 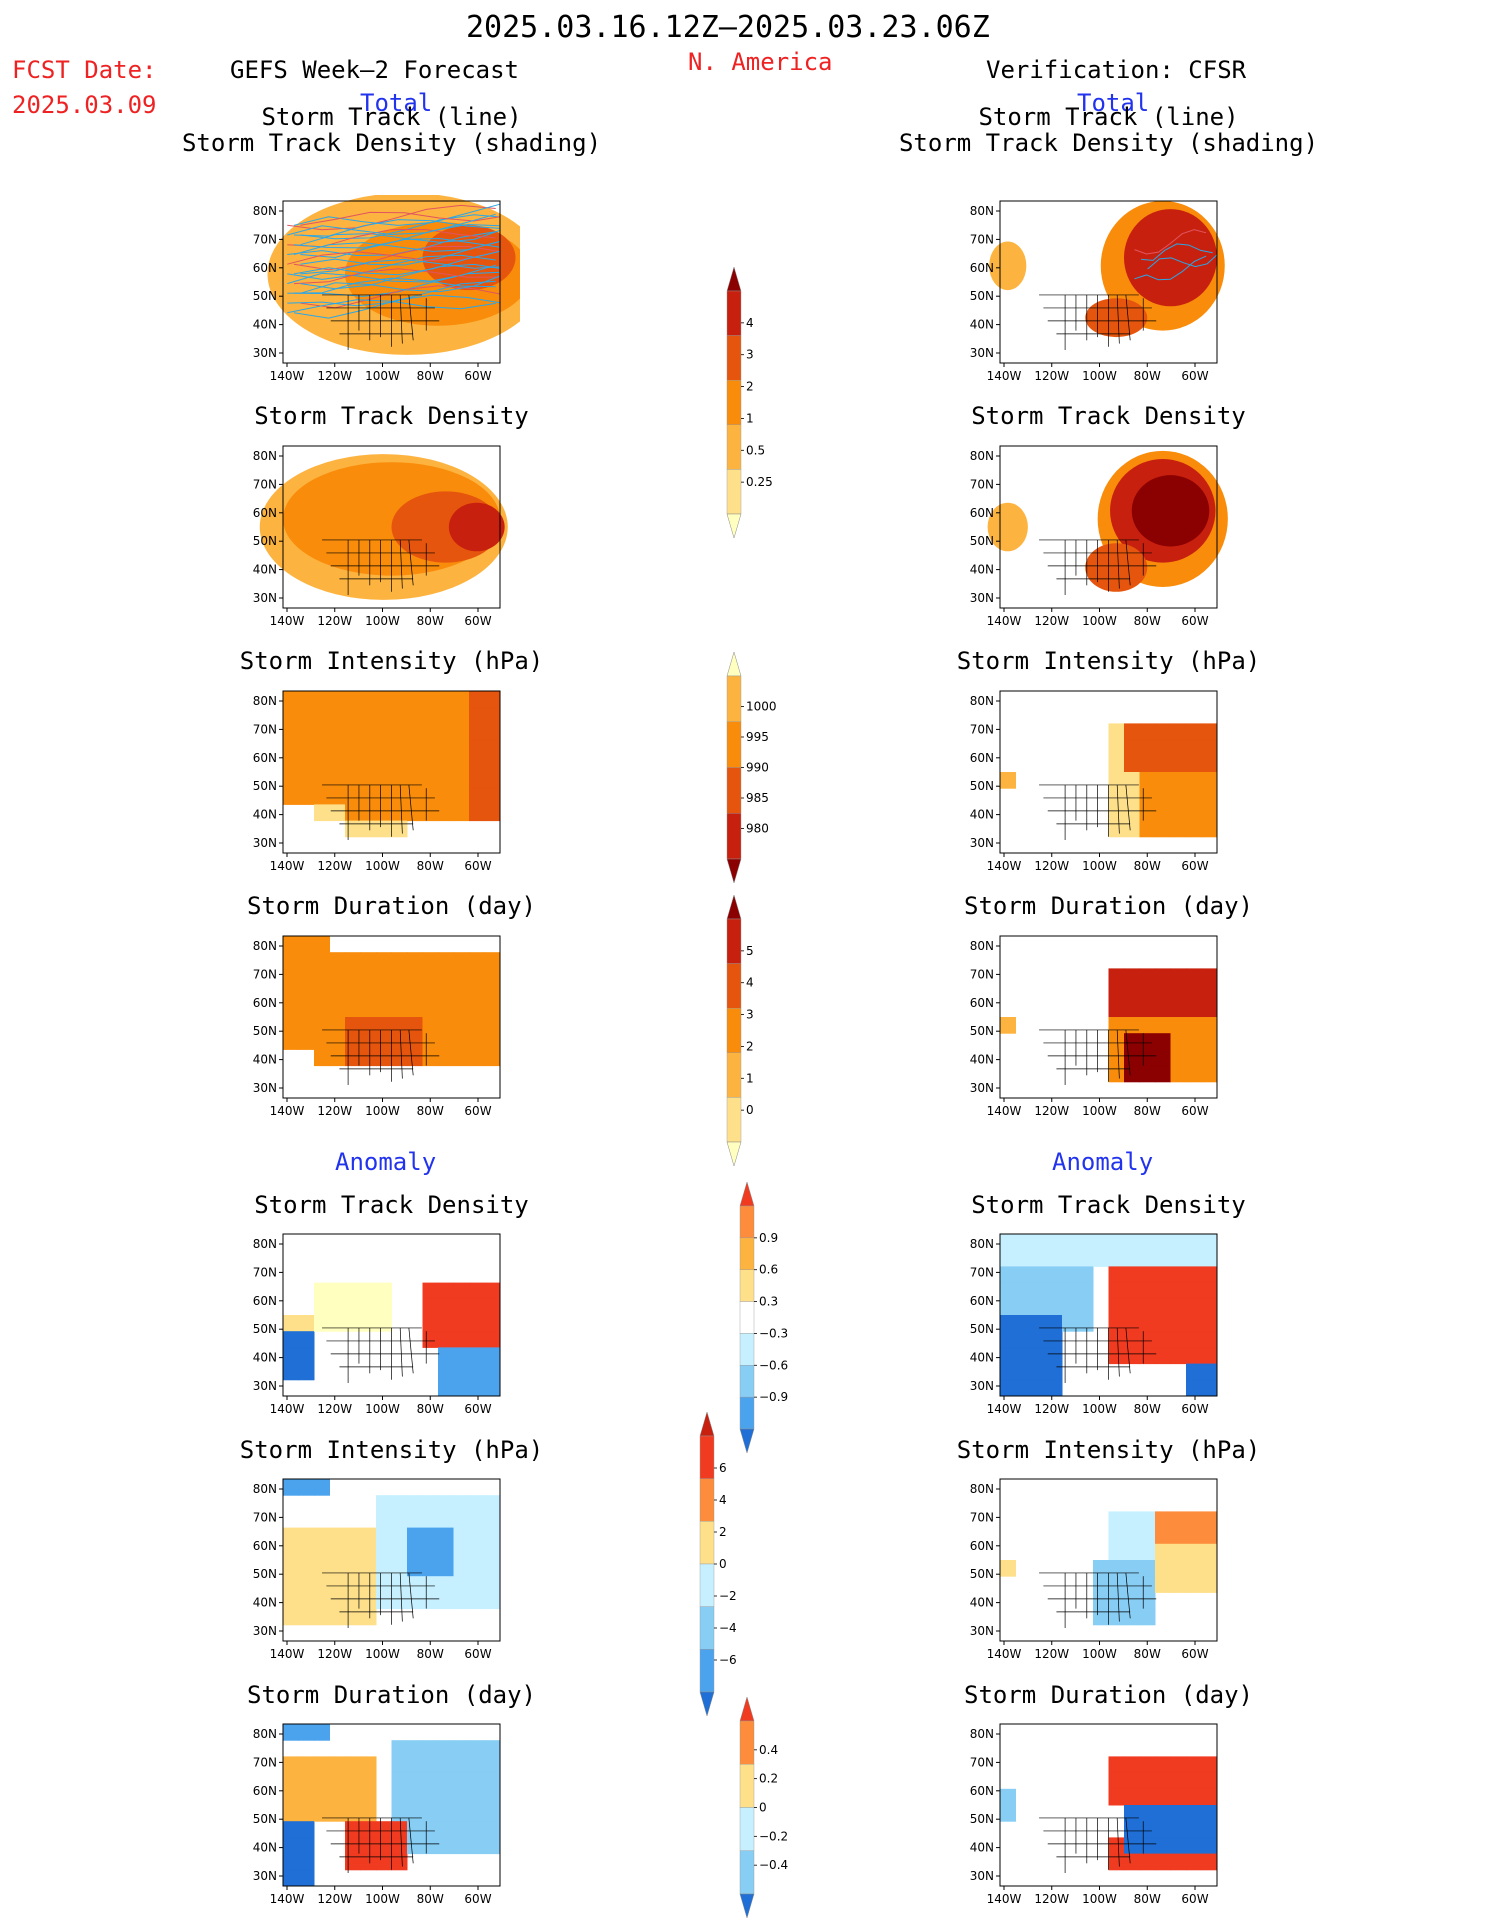 I want to click on fcst-date-value: 2025.03.09, so click(x=84, y=105).